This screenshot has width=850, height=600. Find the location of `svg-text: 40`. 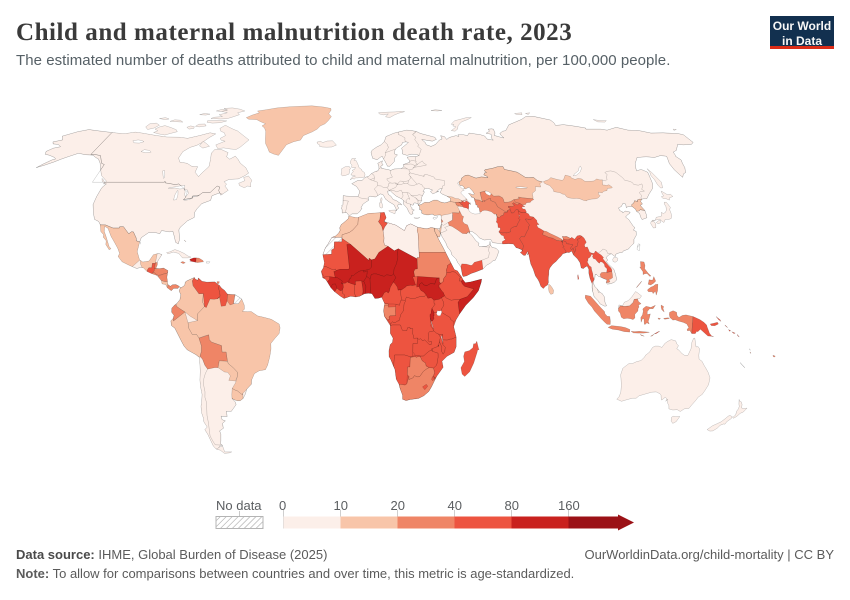

svg-text: 40 is located at coordinates (455, 505).